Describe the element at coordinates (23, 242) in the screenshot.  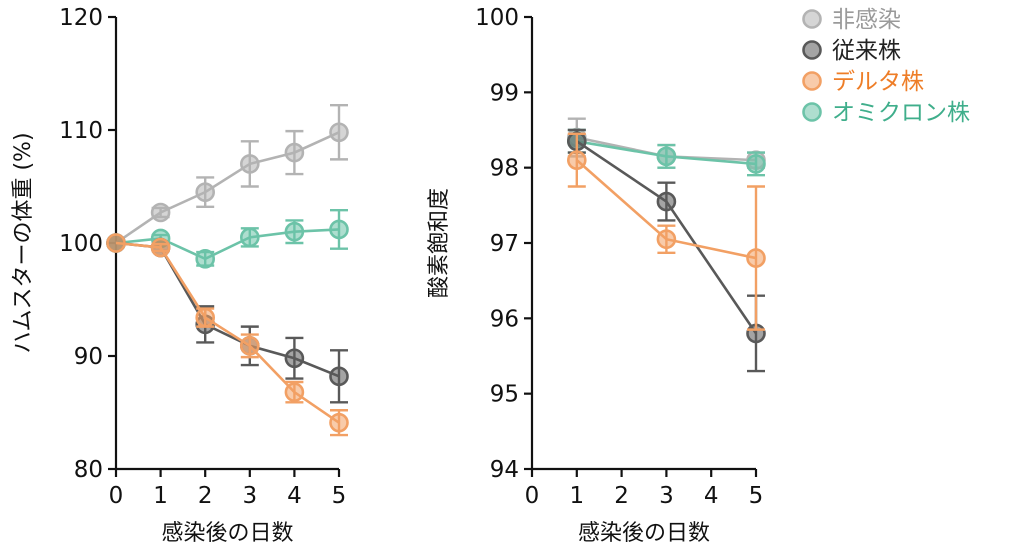
I see `y-axis-title: ハムスターの体重 (%)` at that location.